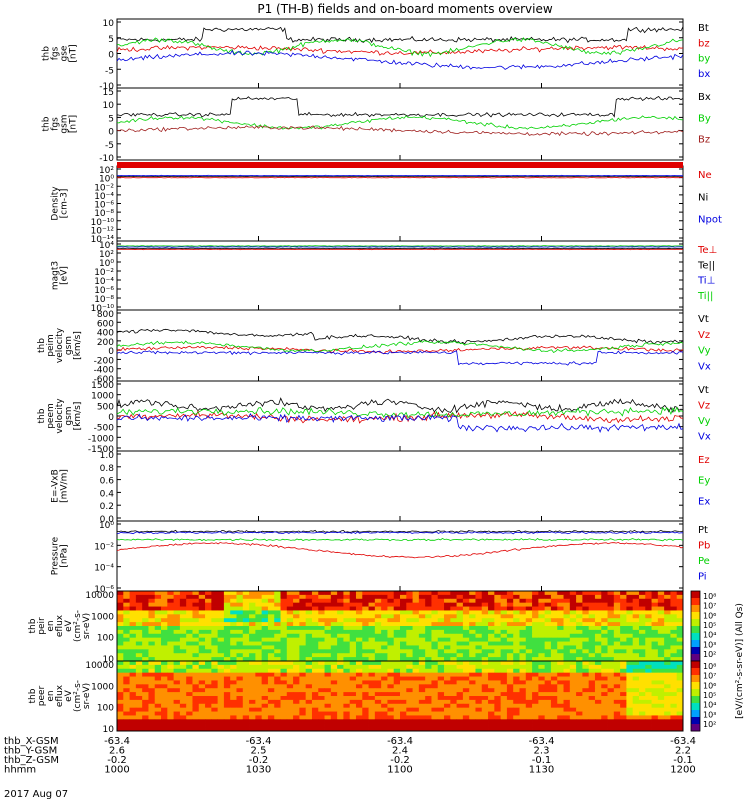 The height and width of the screenshot is (800, 750). I want to click on y-tick-label: 10², so click(106, 171).